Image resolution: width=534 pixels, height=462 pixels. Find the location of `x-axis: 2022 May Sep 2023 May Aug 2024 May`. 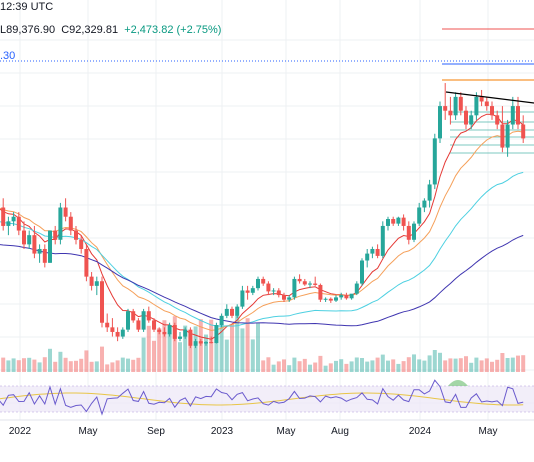

x-axis: 2022 May Sep 2023 May Aug 2024 May is located at coordinates (267, 428).